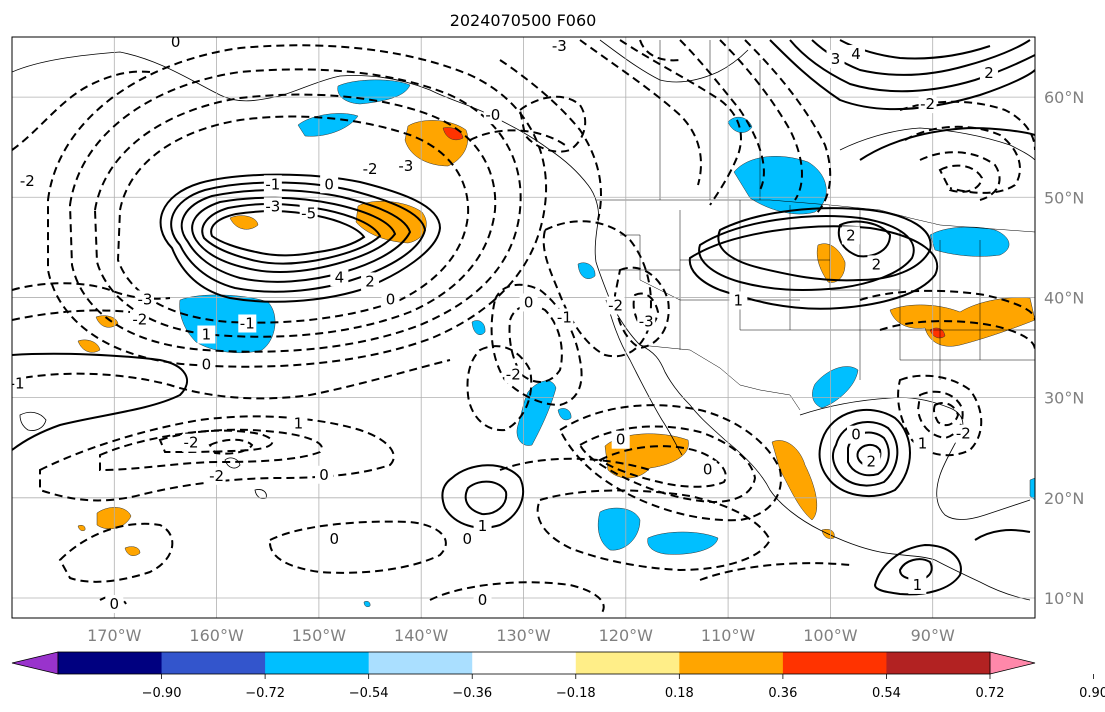  Describe the element at coordinates (369, 693) in the screenshot. I see `colorbar-tick-label: −0.54` at that location.